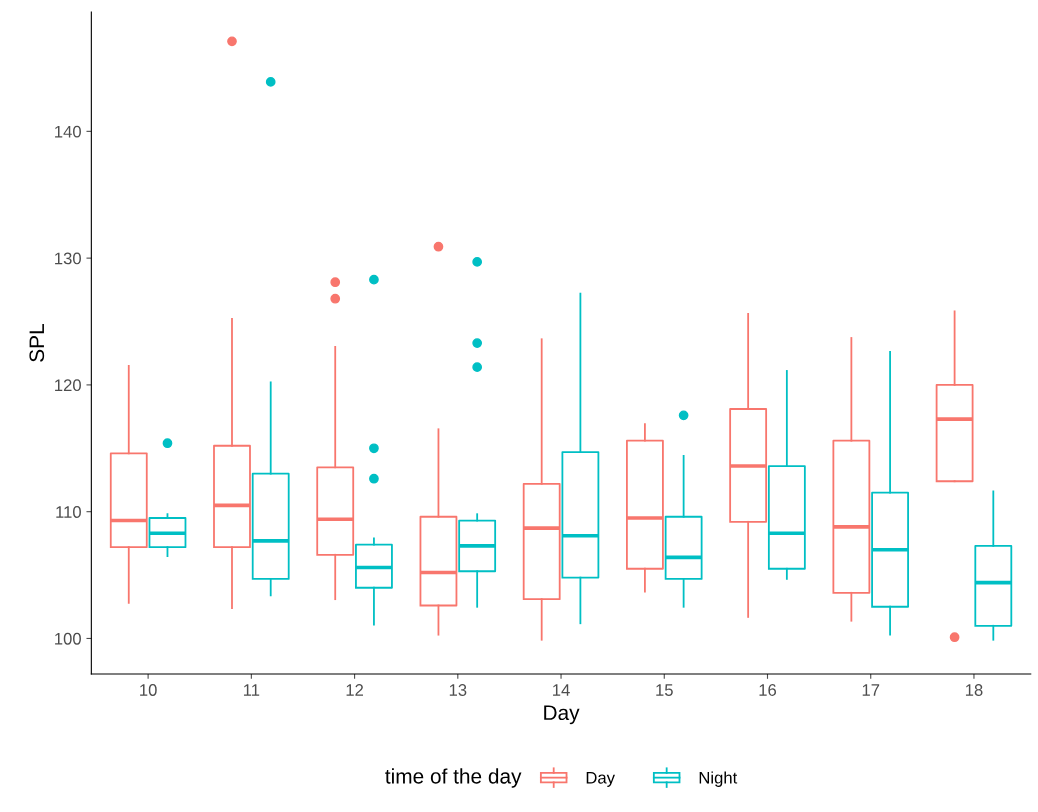 The height and width of the screenshot is (812, 1038). Describe the element at coordinates (664, 690) in the screenshot. I see `x-tick-label: 15` at that location.